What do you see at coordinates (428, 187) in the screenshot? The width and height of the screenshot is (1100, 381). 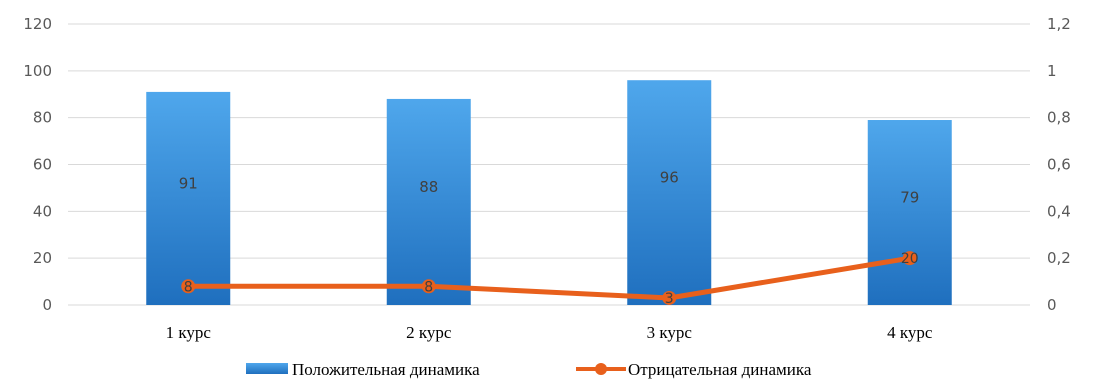 I see `bar-data-label: 88` at bounding box center [428, 187].